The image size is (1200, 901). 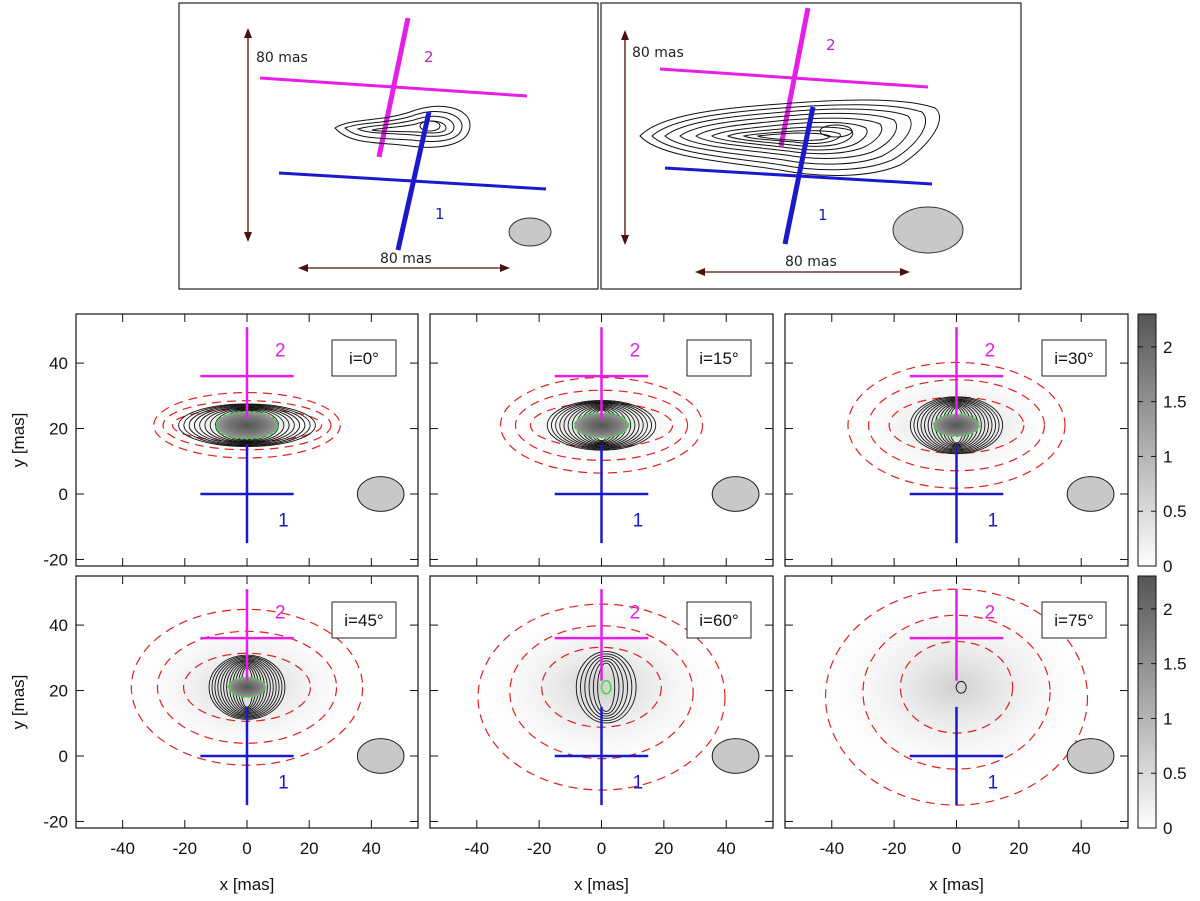 I want to click on panel-15: 1 2 i=15°, so click(x=601, y=440).